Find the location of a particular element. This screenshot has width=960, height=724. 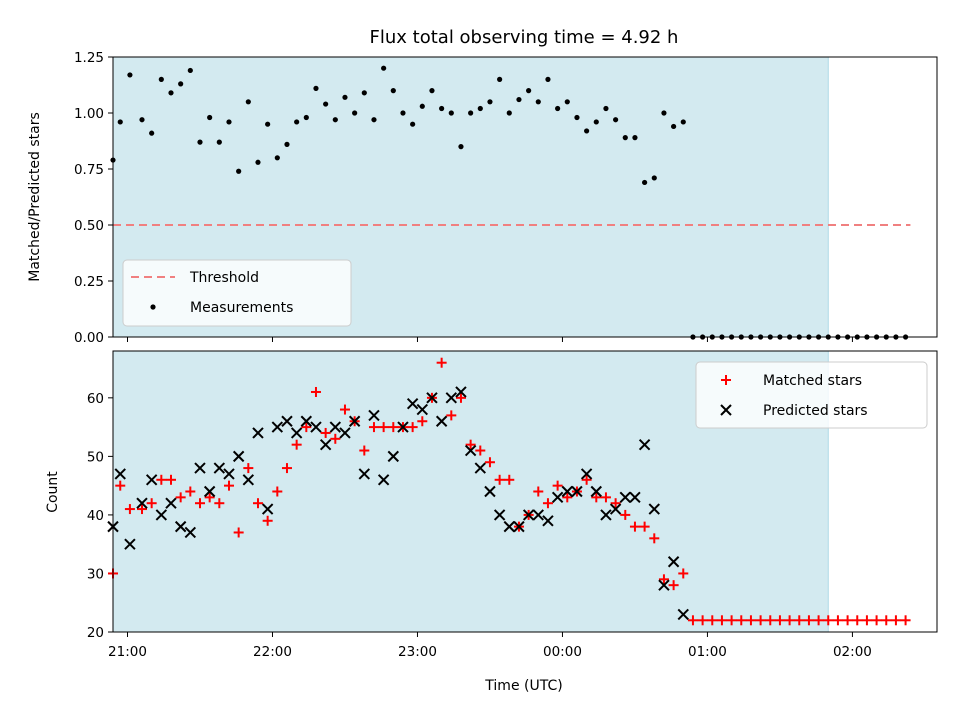

x-tick-label: 23:00 is located at coordinates (417, 652).